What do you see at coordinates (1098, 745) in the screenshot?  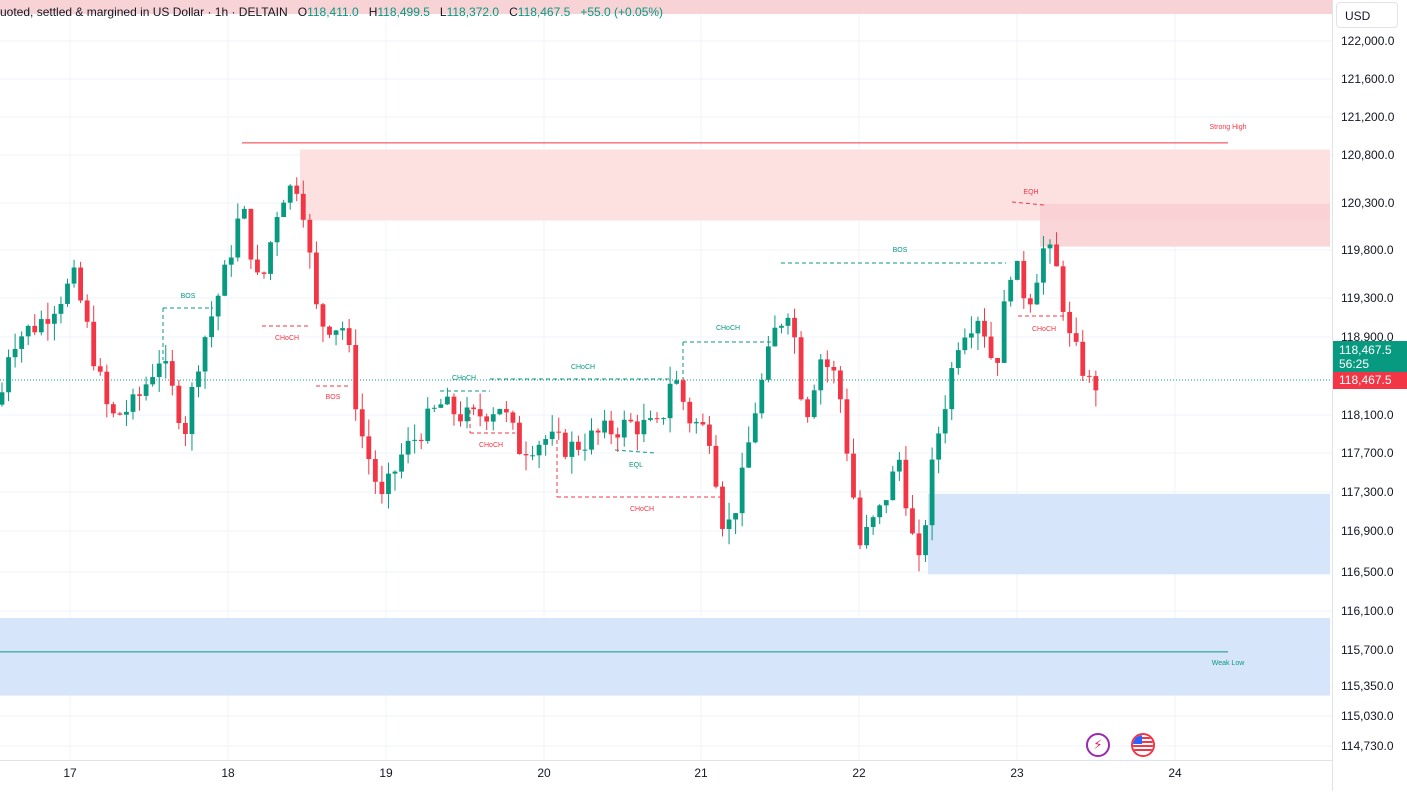 I see `lightning-icon: ⚡` at bounding box center [1098, 745].